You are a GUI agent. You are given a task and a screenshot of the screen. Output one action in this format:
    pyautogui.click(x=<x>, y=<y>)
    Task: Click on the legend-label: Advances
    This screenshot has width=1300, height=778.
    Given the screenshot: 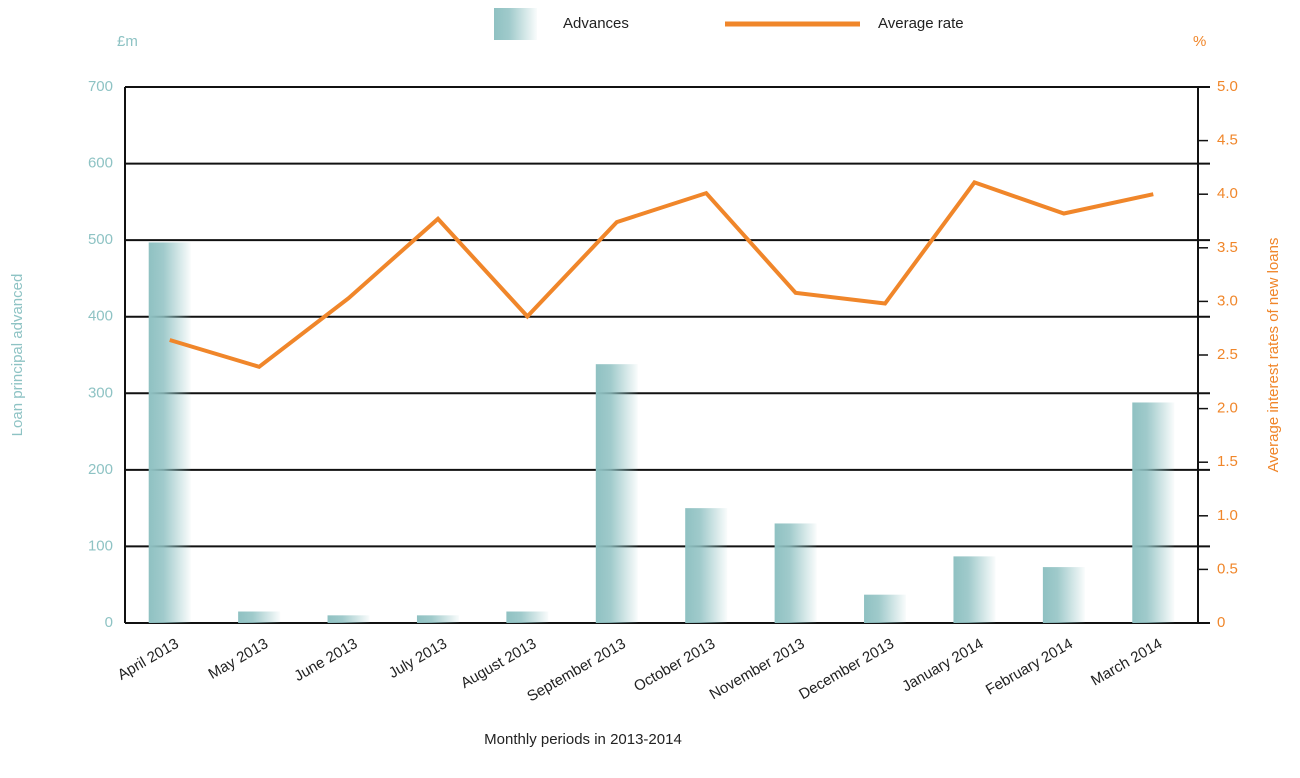 What is the action you would take?
    pyautogui.click(x=596, y=23)
    